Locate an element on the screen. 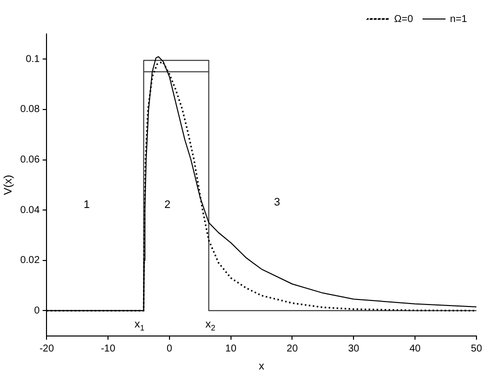  y-tick-label: 0.08 is located at coordinates (30, 110).